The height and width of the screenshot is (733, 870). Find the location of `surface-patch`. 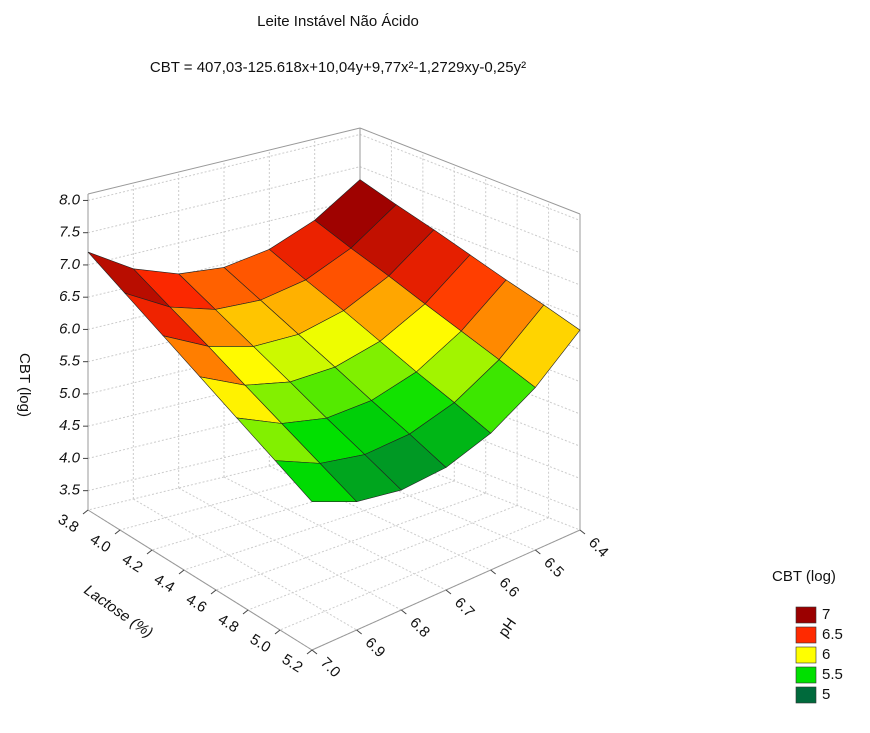

surface-patch is located at coordinates (316, 481).